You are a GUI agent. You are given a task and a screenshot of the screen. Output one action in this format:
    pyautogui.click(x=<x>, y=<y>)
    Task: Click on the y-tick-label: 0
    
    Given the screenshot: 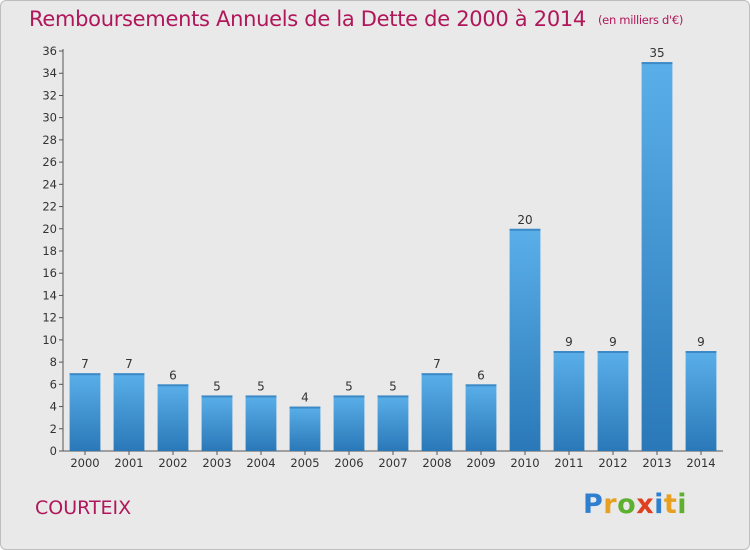 What is the action you would take?
    pyautogui.click(x=53, y=451)
    